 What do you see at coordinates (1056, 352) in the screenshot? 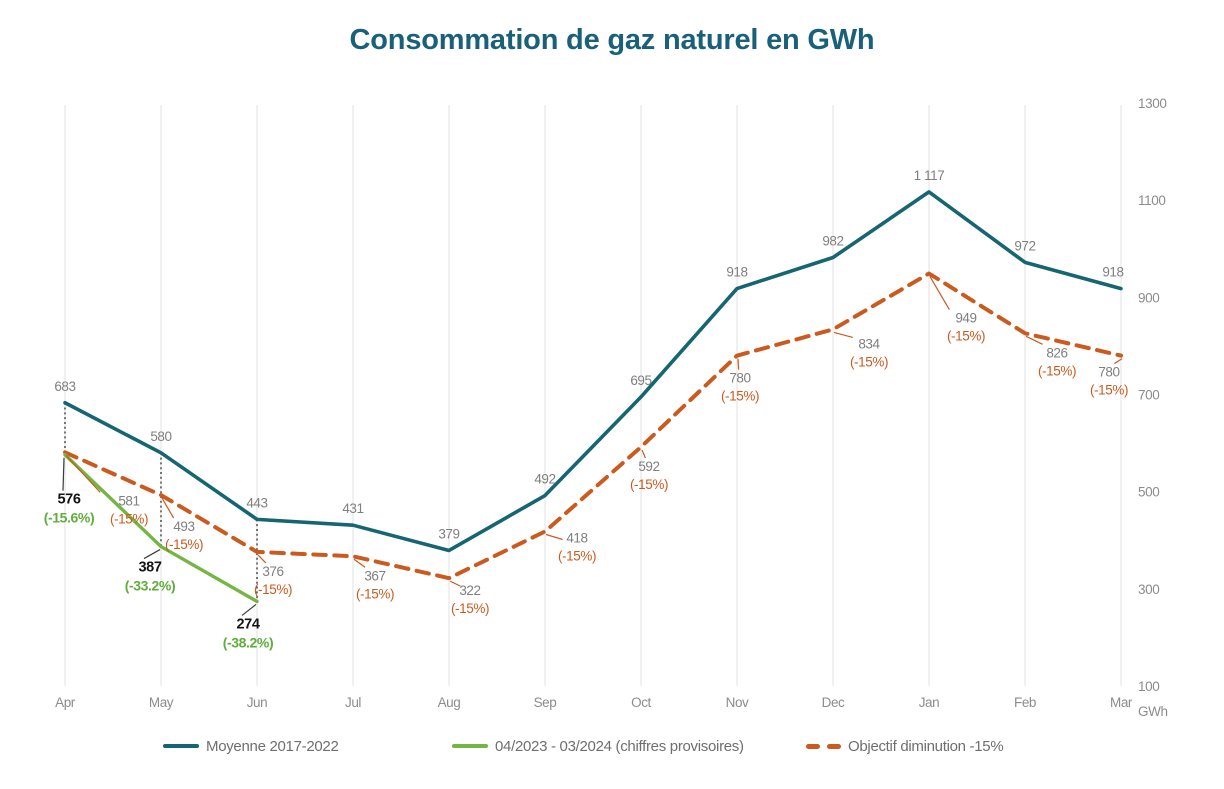
I see `objectif-value-label: 826` at bounding box center [1056, 352].